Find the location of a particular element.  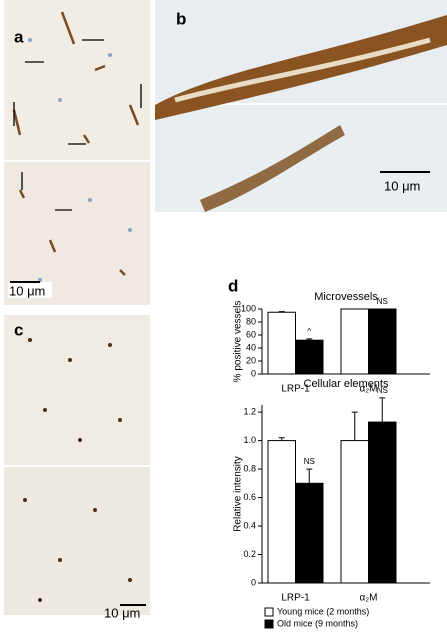

y-axis-label: % positive vessels is located at coordinates (238, 342).